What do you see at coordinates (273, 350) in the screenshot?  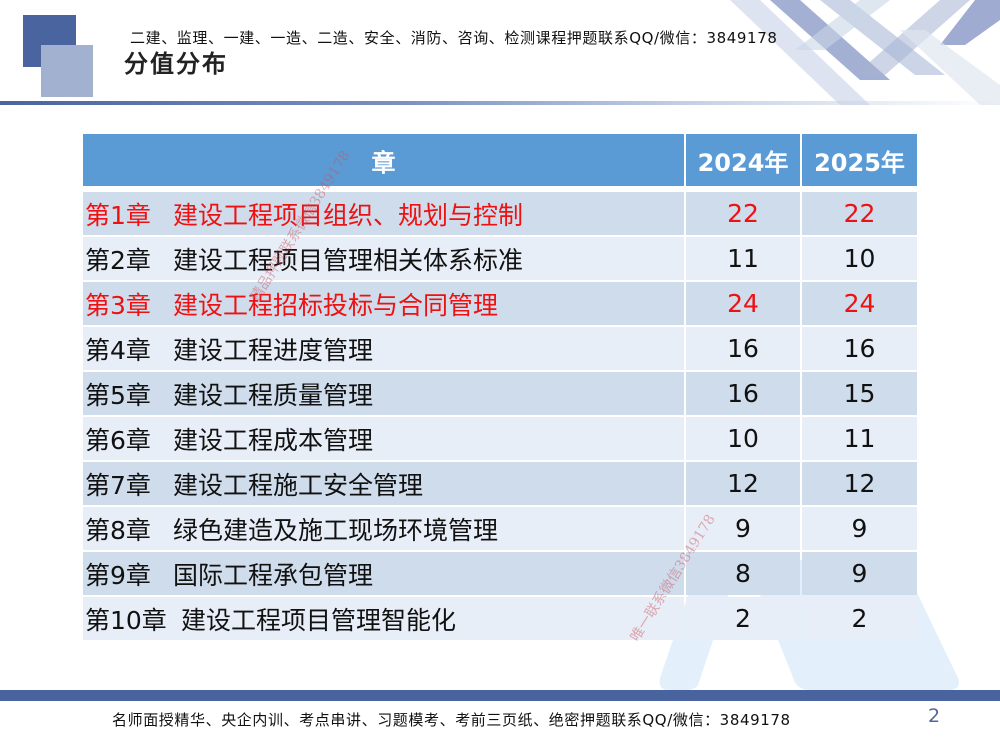 I see `chapter-name: 建设工程进度管理` at bounding box center [273, 350].